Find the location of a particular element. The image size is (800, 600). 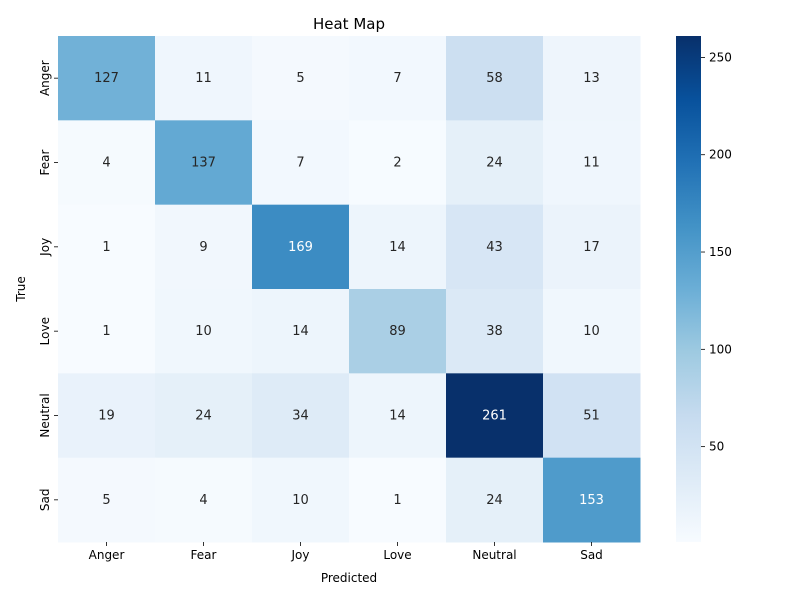

cell-value-label: 51 is located at coordinates (591, 416).